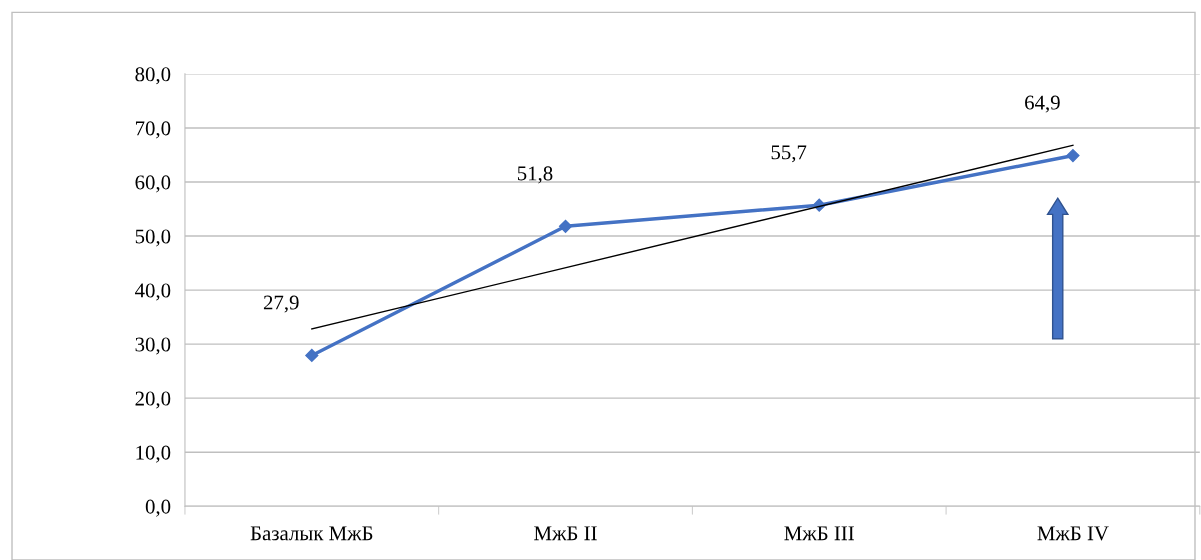 The height and width of the screenshot is (560, 1201). What do you see at coordinates (1042, 104) in the screenshot?
I see `data-label: 64,9` at bounding box center [1042, 104].